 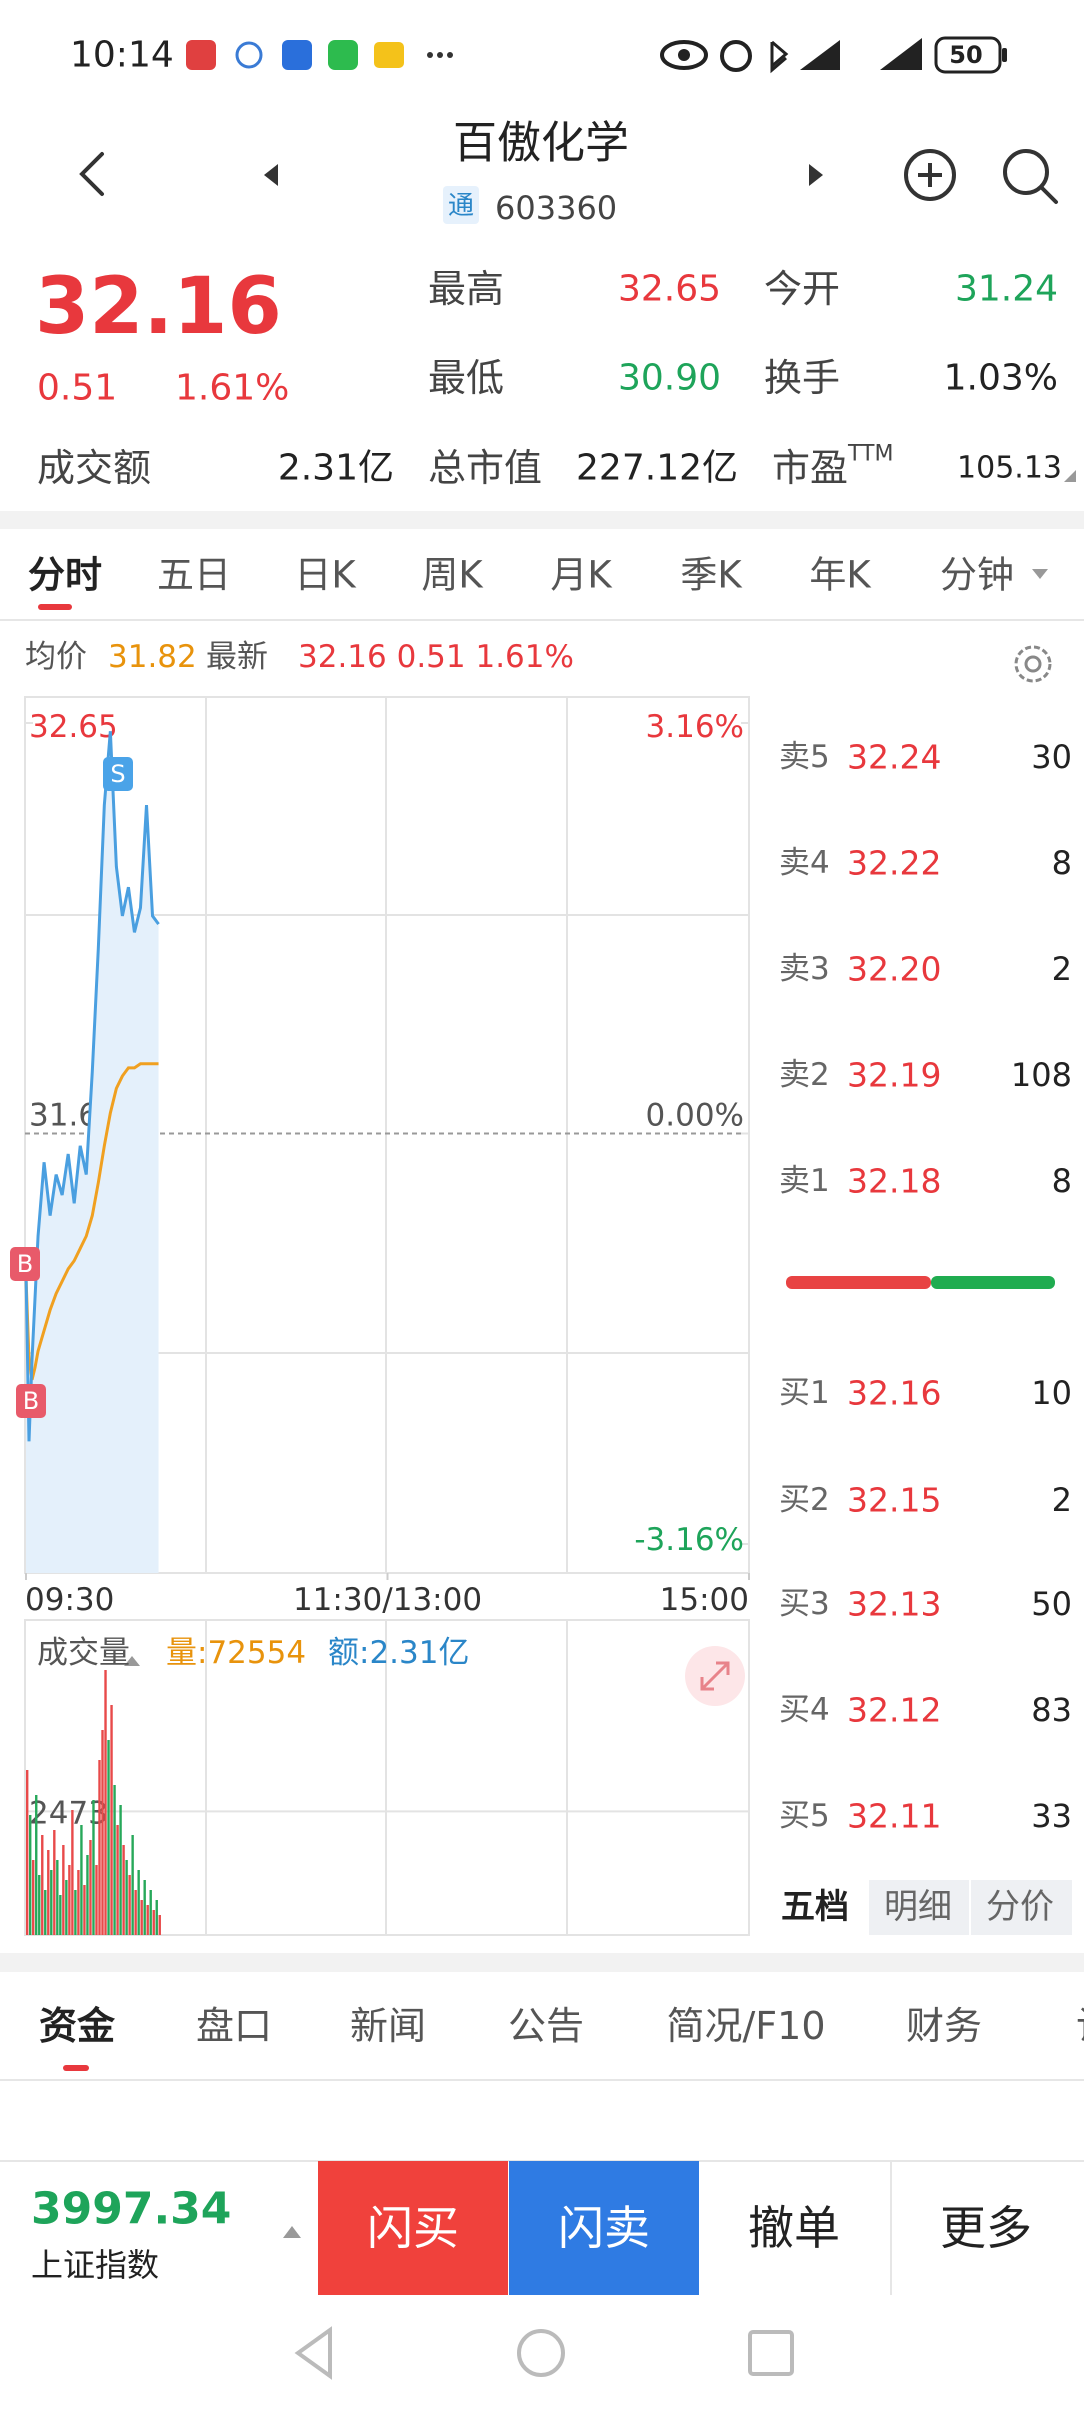 I want to click on back-button, so click(x=91, y=174).